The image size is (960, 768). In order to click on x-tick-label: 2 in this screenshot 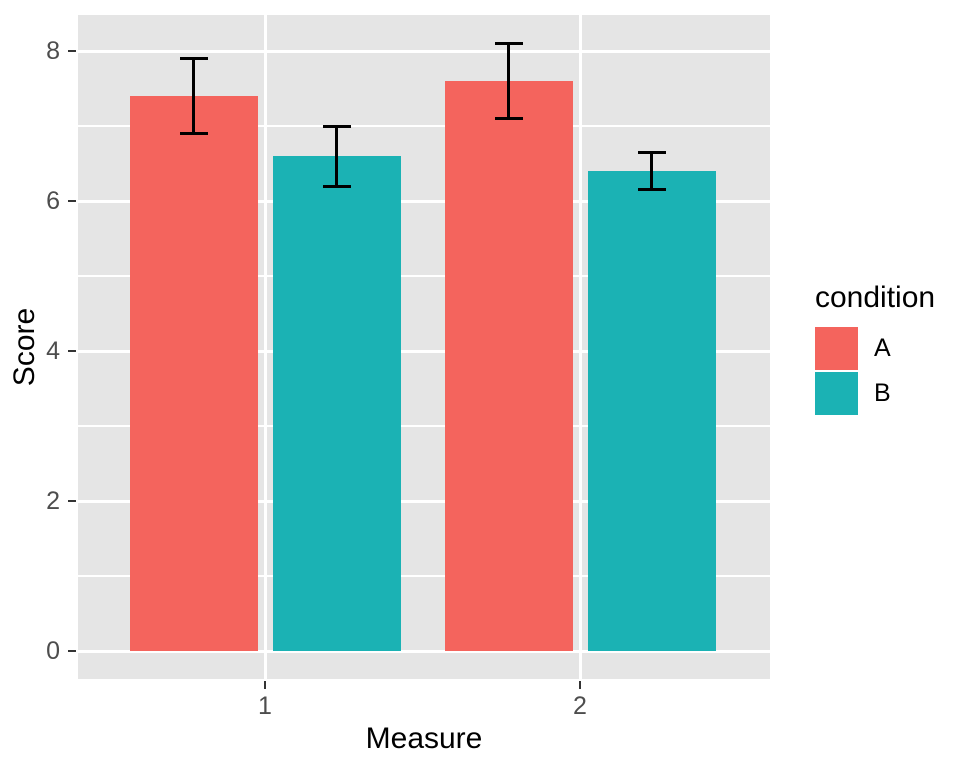, I will do `click(580, 706)`.